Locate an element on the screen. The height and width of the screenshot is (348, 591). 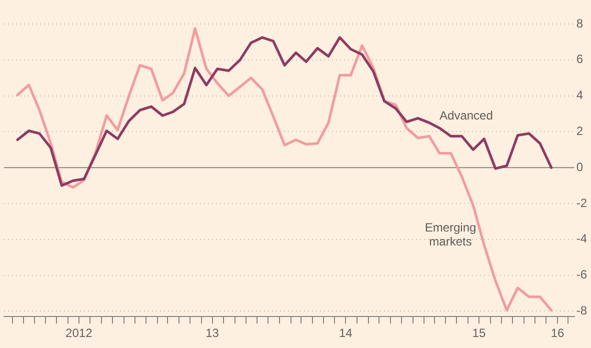
series-label: Advanced is located at coordinates (466, 115).